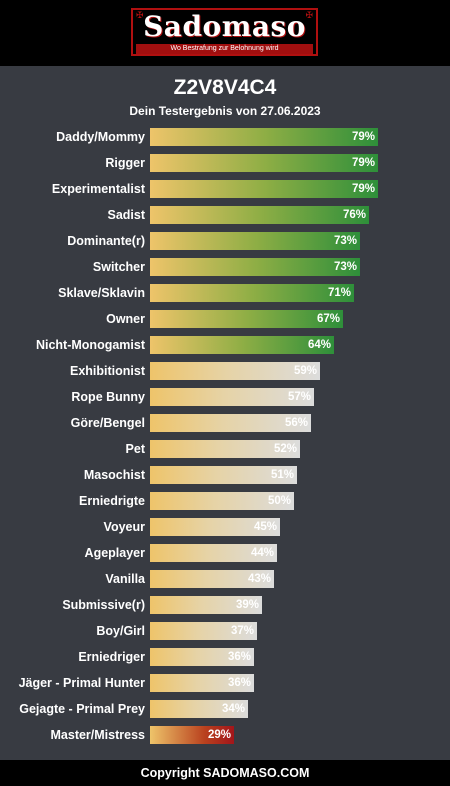 The image size is (450, 786). Describe the element at coordinates (339, 293) in the screenshot. I see `score-value-label: 71%` at that location.